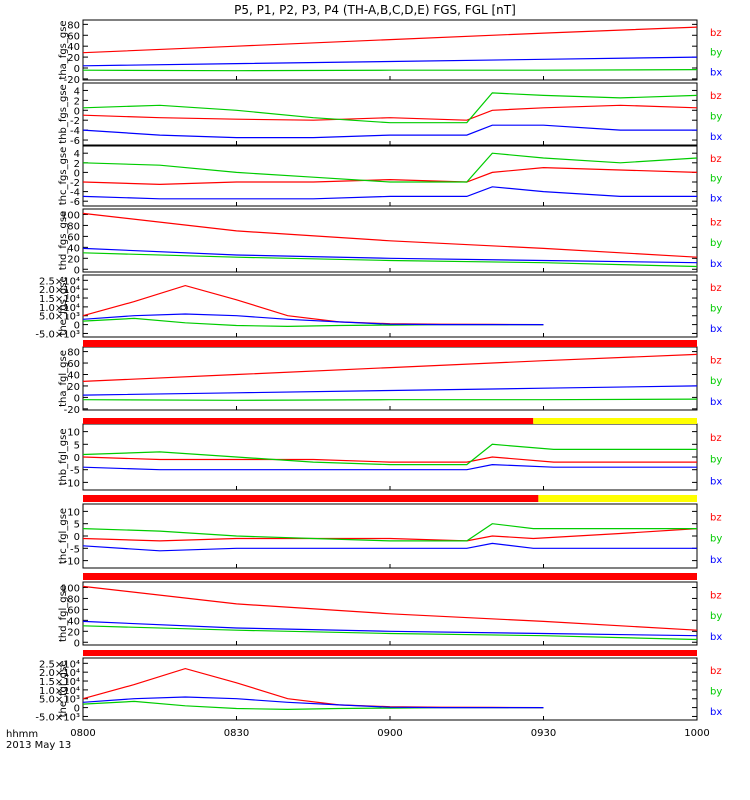 The width and height of the screenshot is (750, 800). What do you see at coordinates (73, 433) in the screenshot?
I see `y-tick-label: 10` at bounding box center [73, 433].